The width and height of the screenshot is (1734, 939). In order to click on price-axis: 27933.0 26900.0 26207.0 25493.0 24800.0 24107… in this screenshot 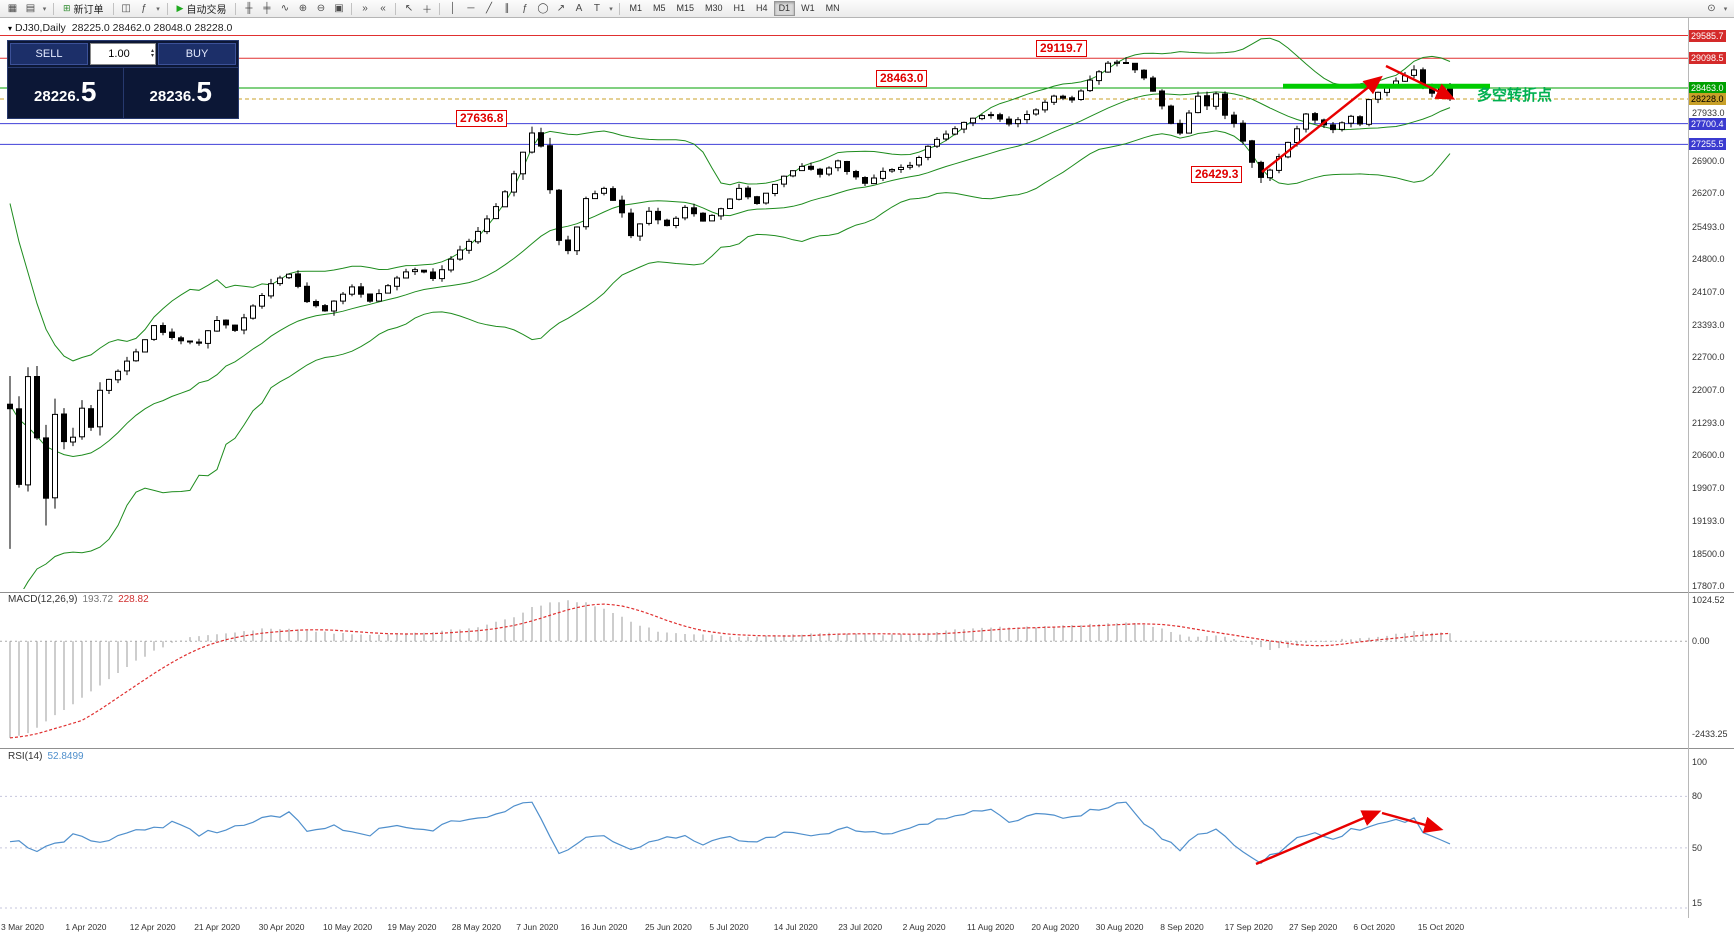, I will do `click(1711, 468)`.